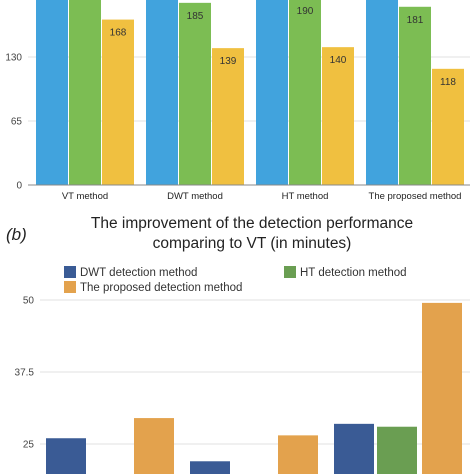  I want to click on legend-label-proposed: The proposed detection method, so click(161, 288).